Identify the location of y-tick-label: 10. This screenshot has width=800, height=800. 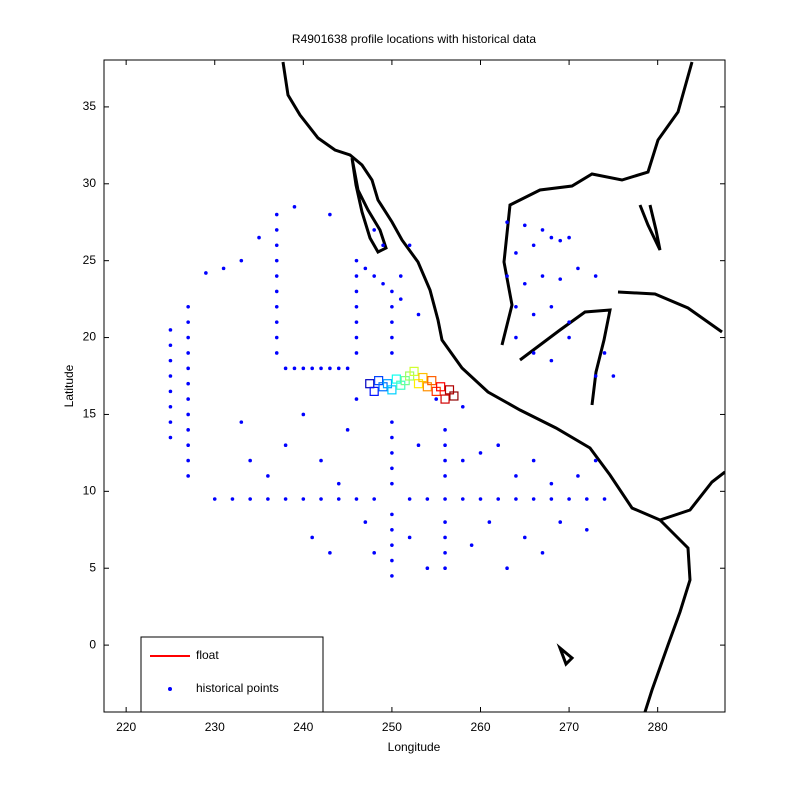
(90, 491).